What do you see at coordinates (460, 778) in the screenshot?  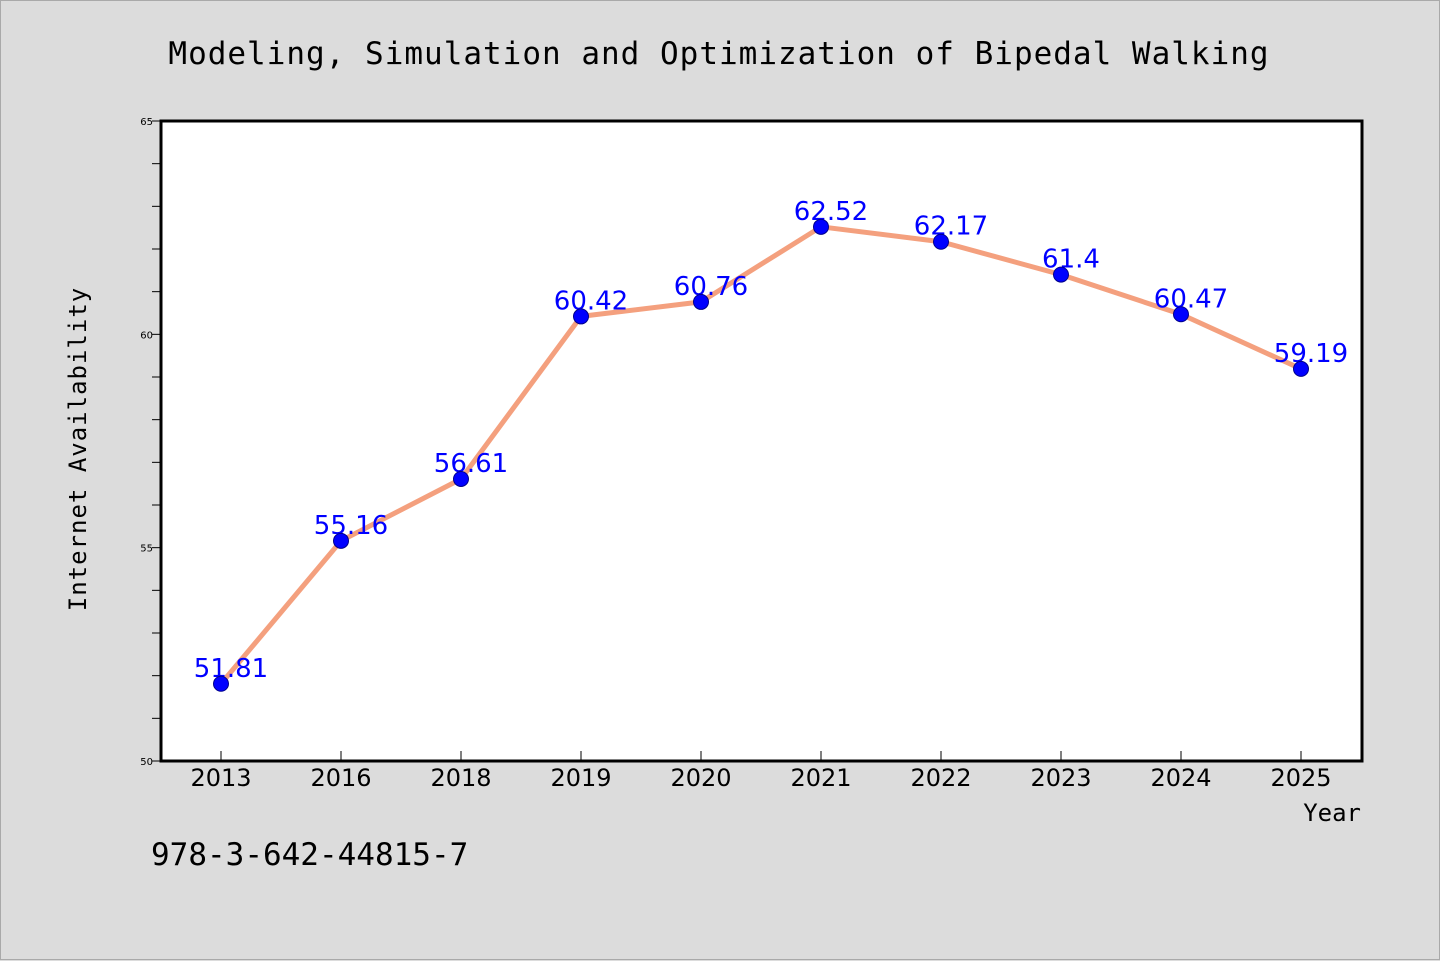 I see `x-tick-label: 2018` at bounding box center [460, 778].